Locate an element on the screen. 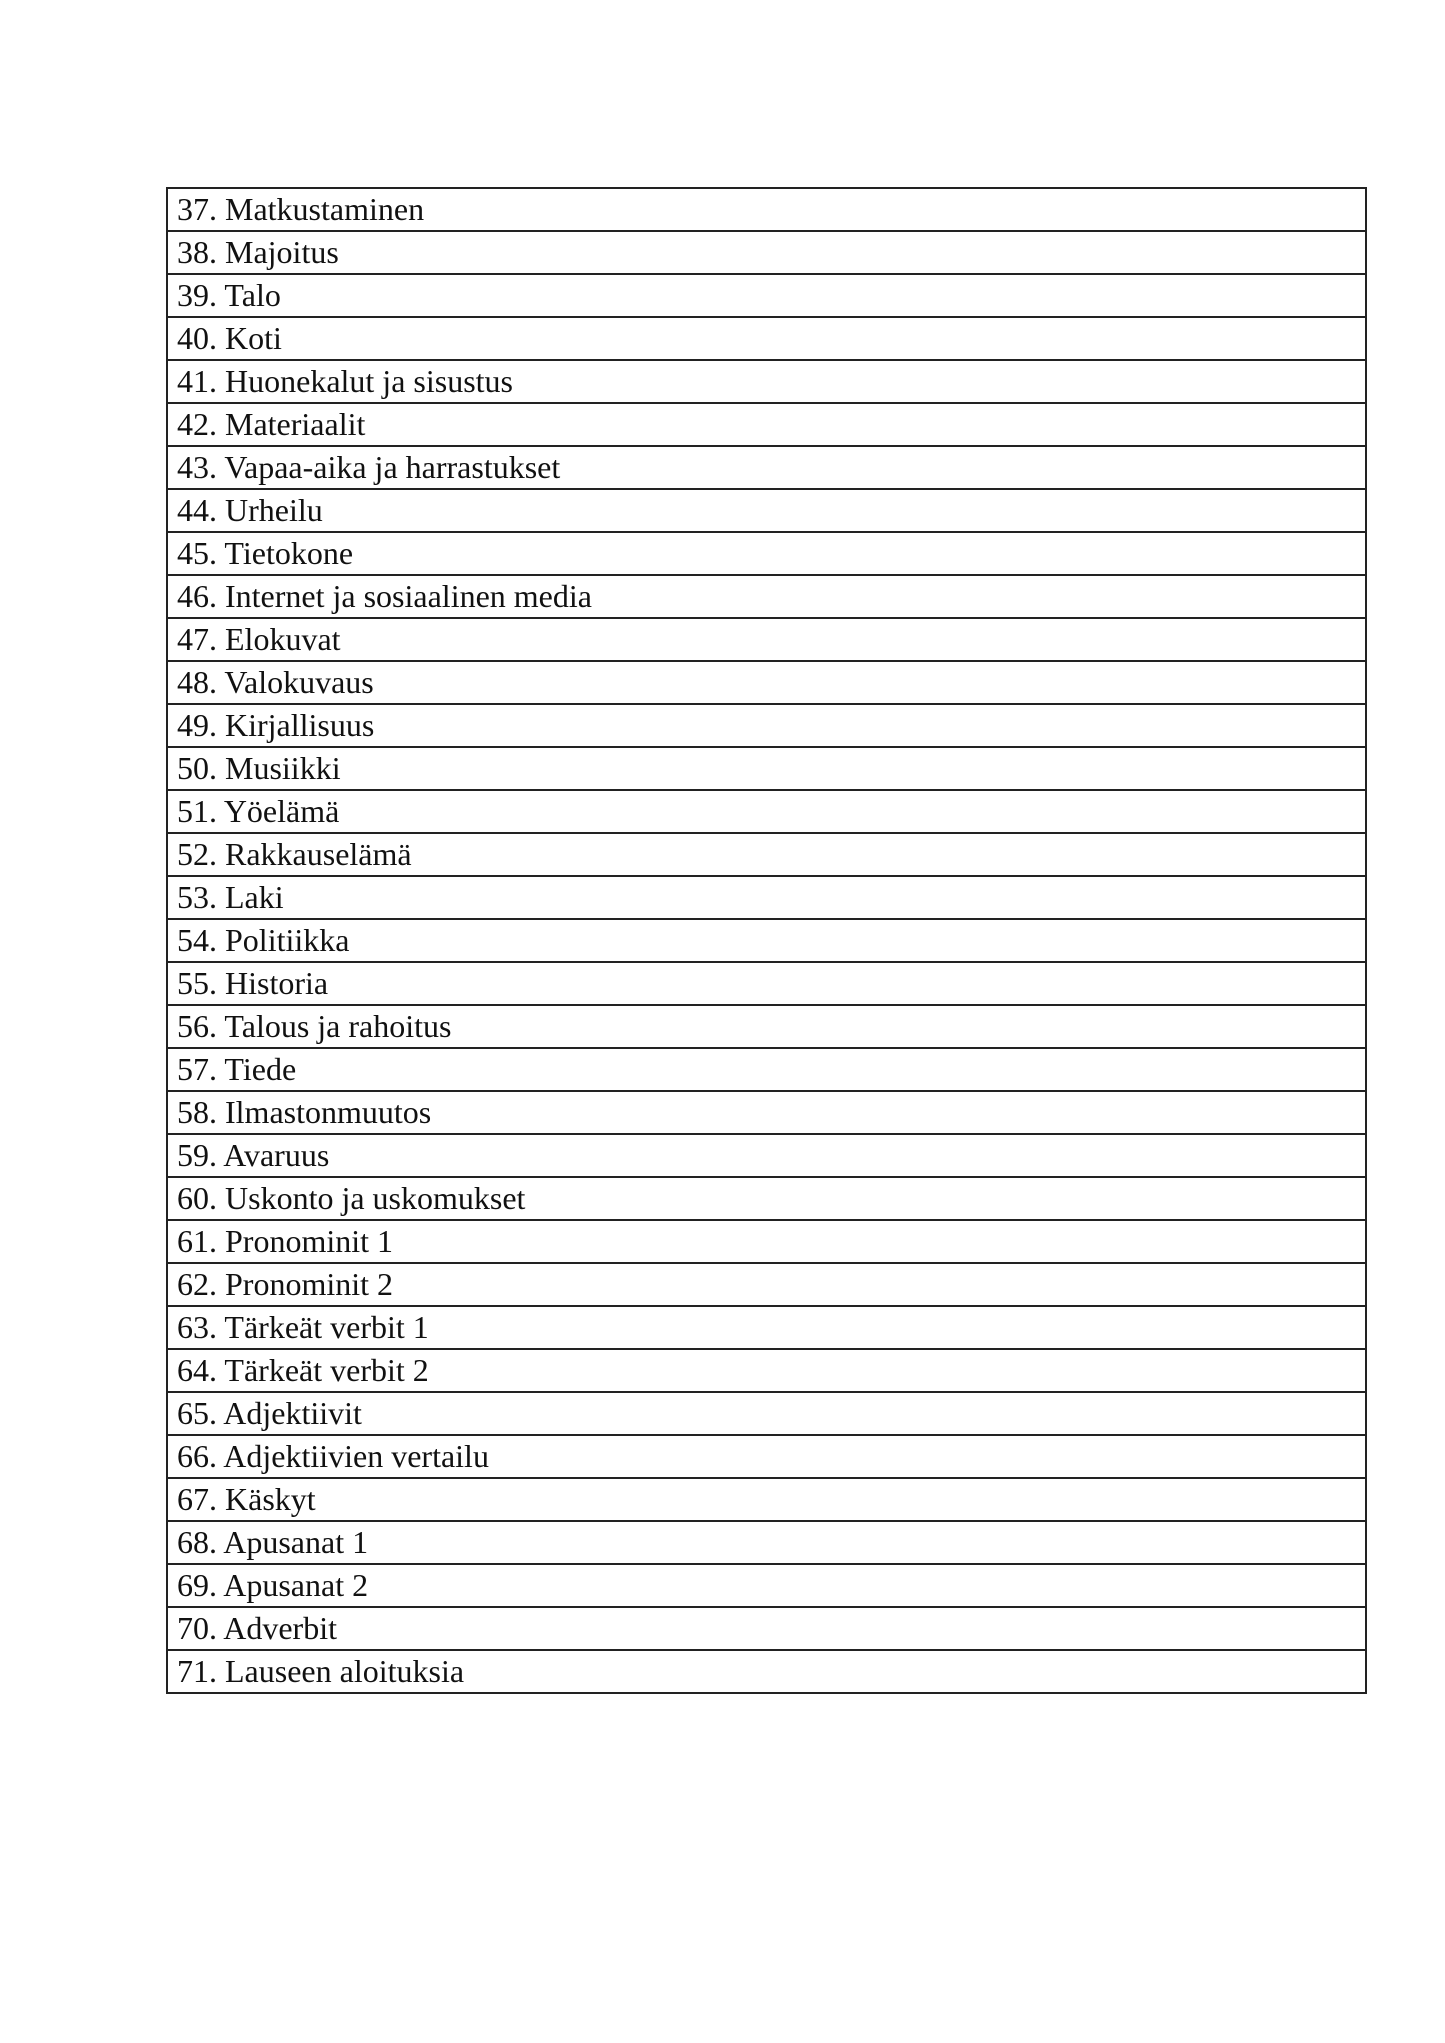  topic-cell: 56. Talous ja rahoitus is located at coordinates (766, 1026).